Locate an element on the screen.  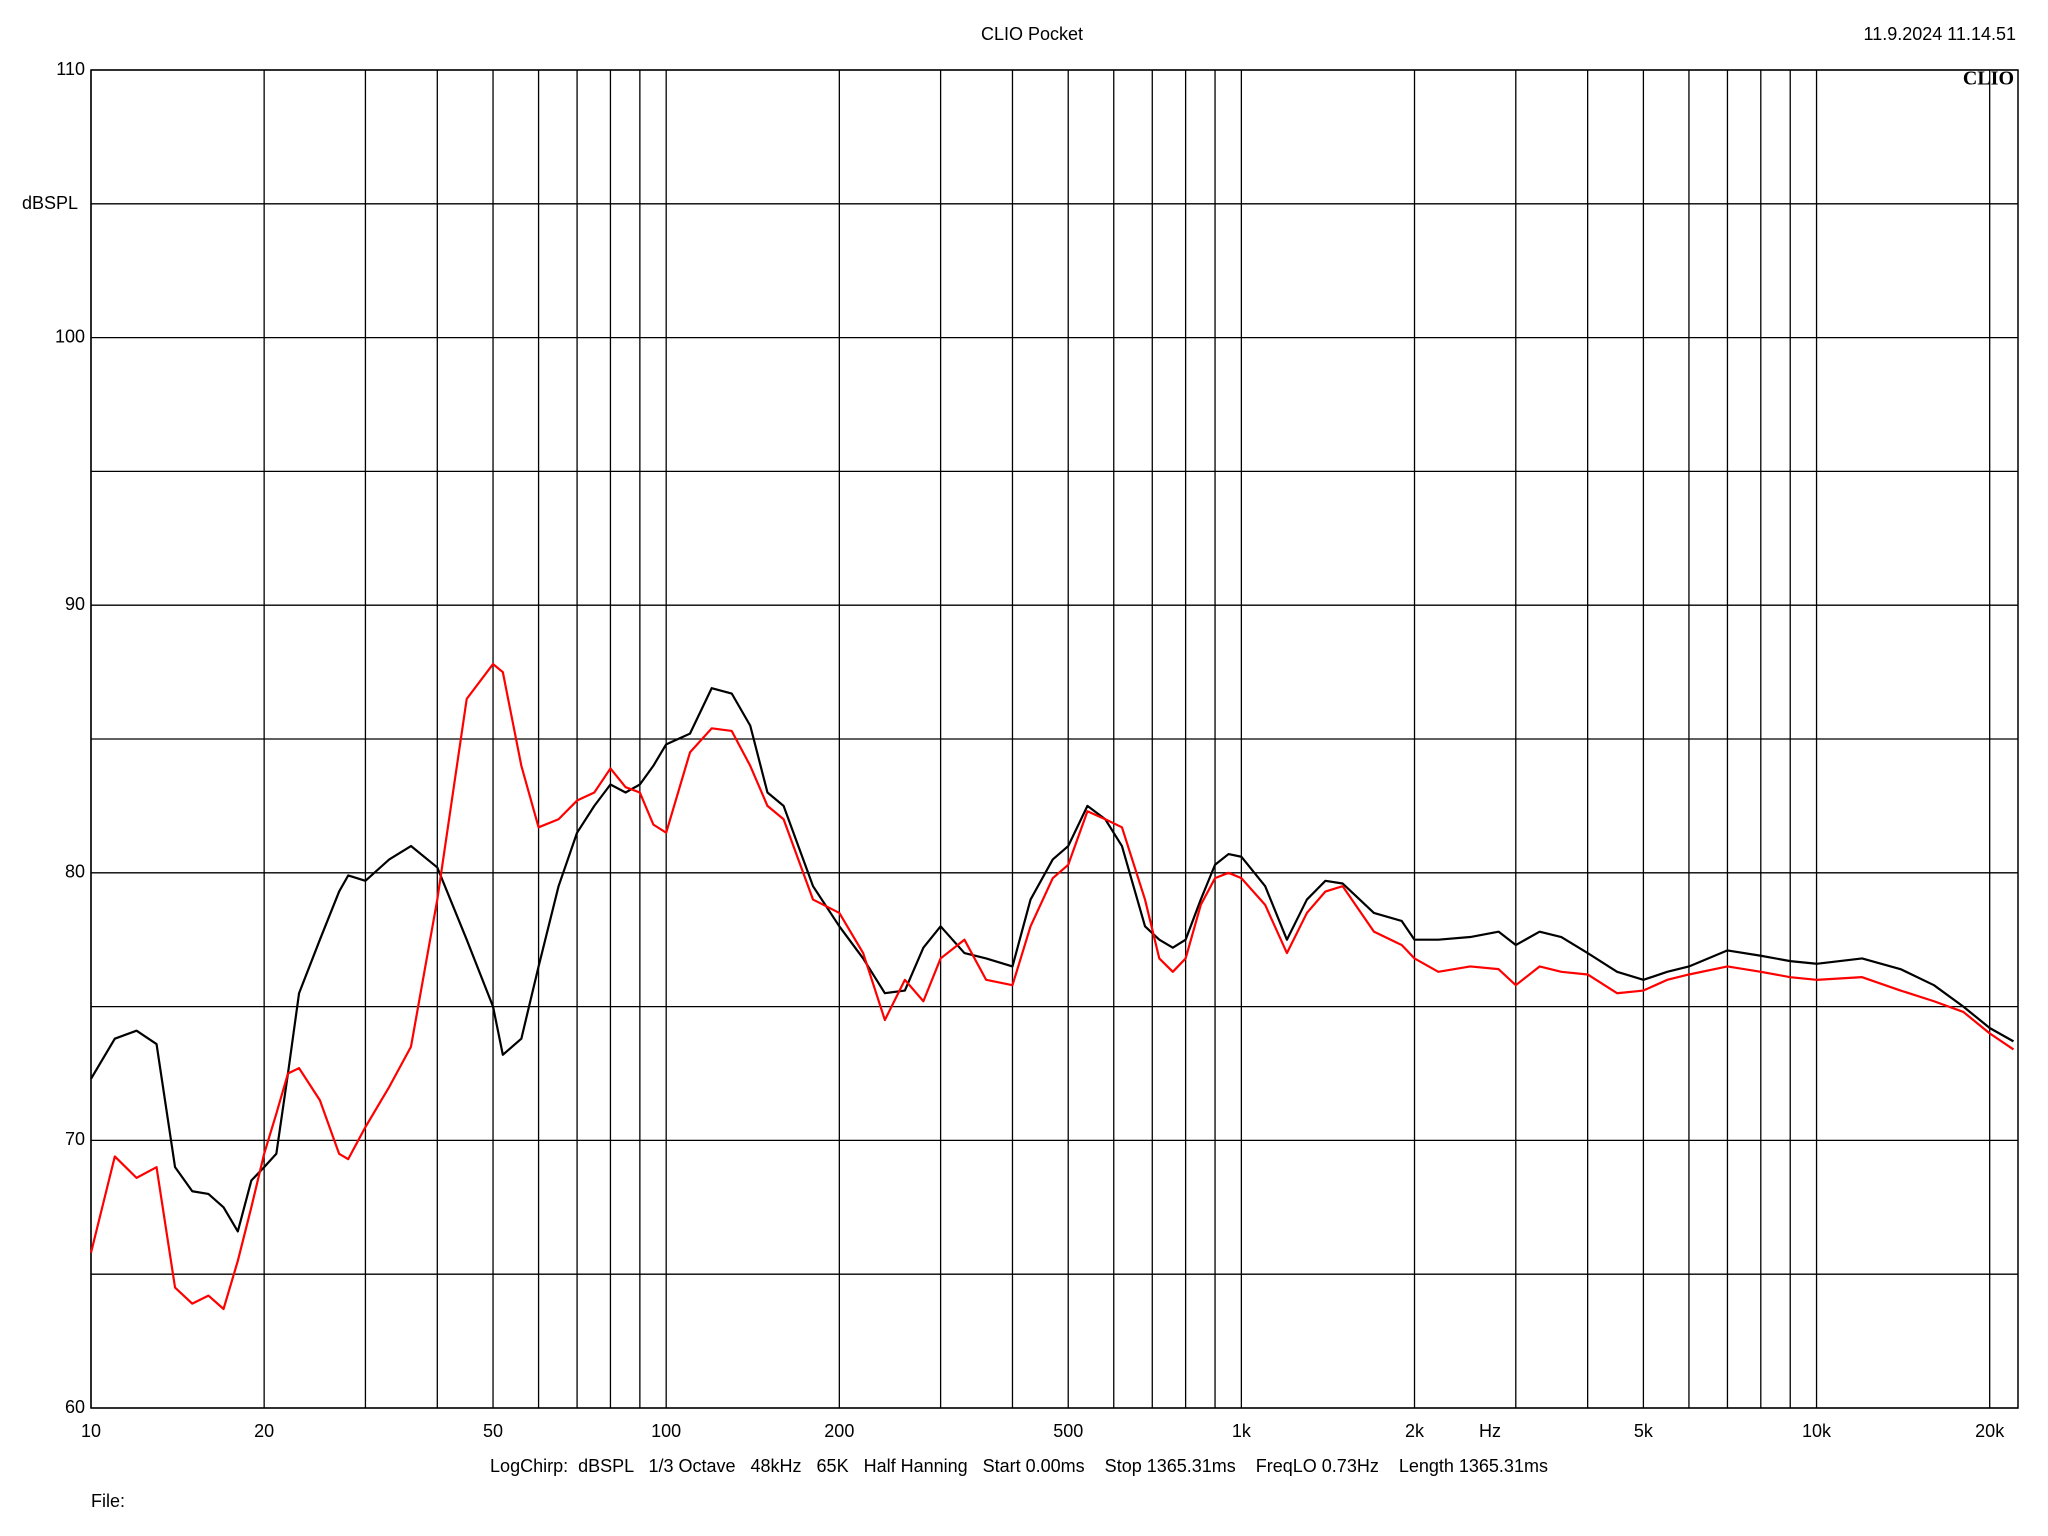
x-tick-label: 20k is located at coordinates (1990, 1431).